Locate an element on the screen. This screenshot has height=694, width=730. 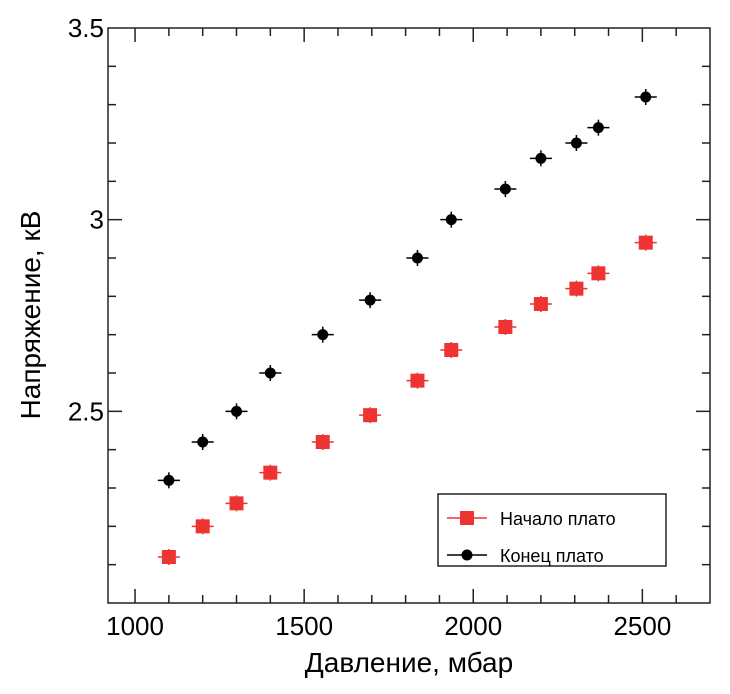
legend-marker-circle is located at coordinates (467, 555).